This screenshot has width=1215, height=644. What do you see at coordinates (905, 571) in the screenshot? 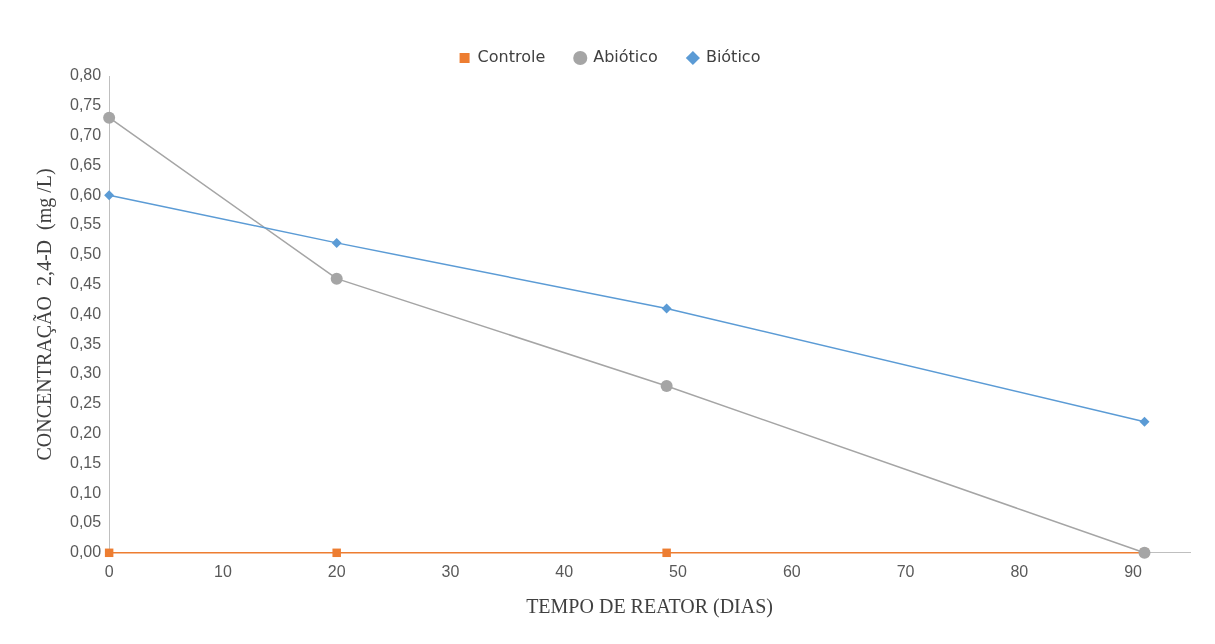
I see `x-tick-label: 70` at bounding box center [905, 571].